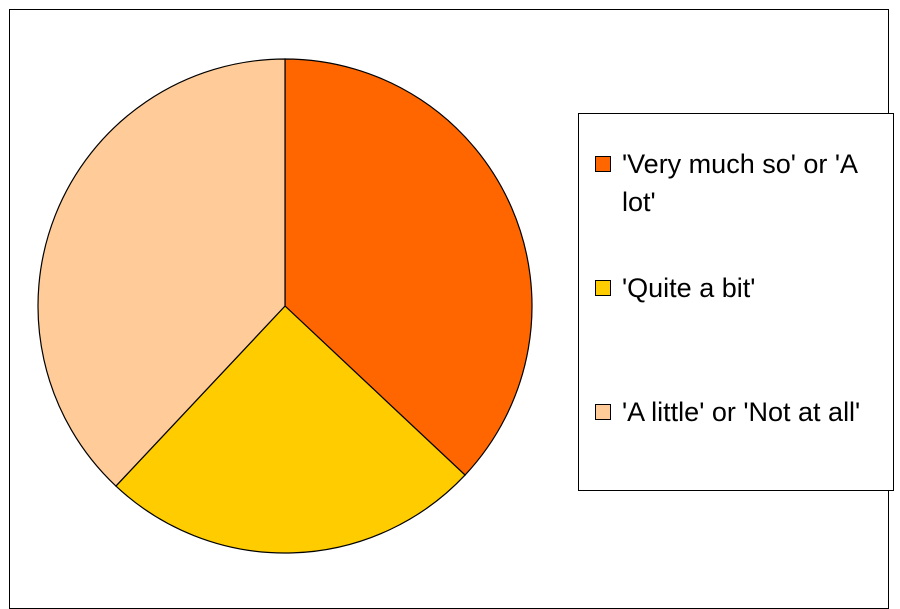  What do you see at coordinates (603, 288) in the screenshot?
I see `legend-swatch-quite-a-bit` at bounding box center [603, 288].